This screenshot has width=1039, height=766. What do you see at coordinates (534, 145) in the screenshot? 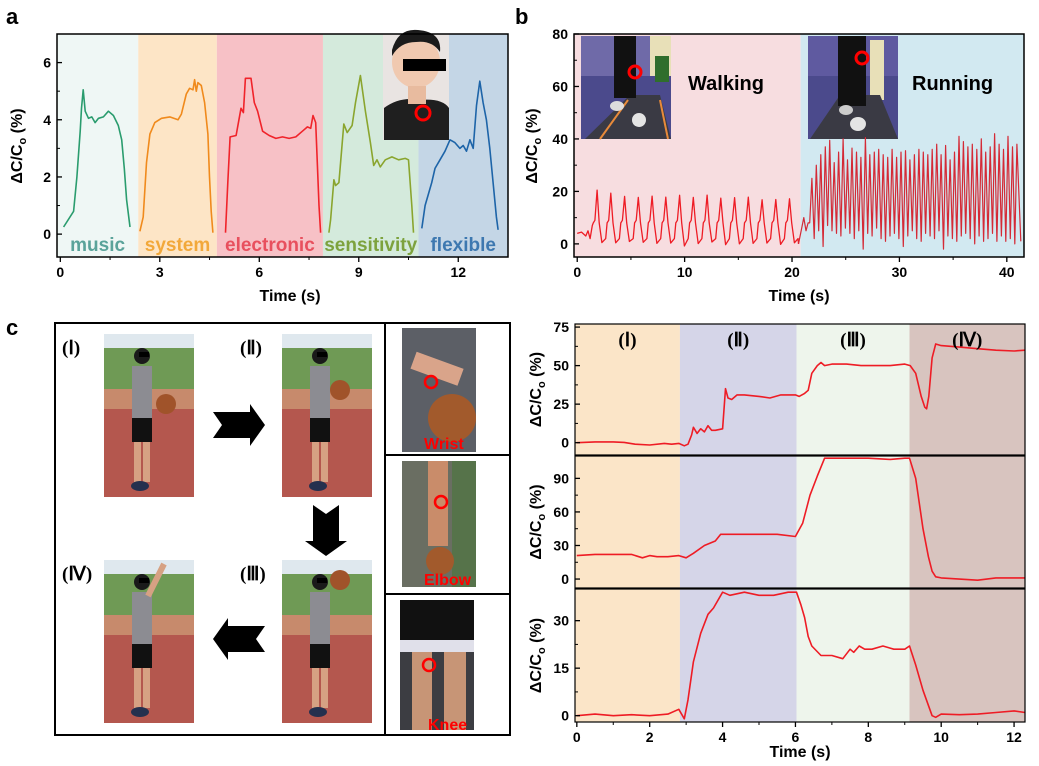
I see `panel-b-y-title: ΔC/Co (%)` at bounding box center [534, 145].